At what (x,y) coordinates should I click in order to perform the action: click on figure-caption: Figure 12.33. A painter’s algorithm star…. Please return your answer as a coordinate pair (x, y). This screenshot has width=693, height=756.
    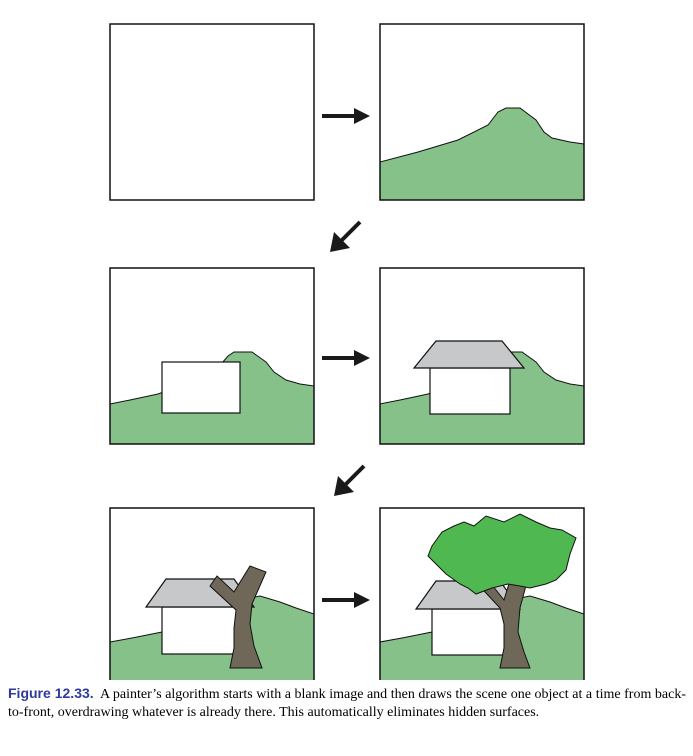
    Looking at the image, I should click on (347, 703).